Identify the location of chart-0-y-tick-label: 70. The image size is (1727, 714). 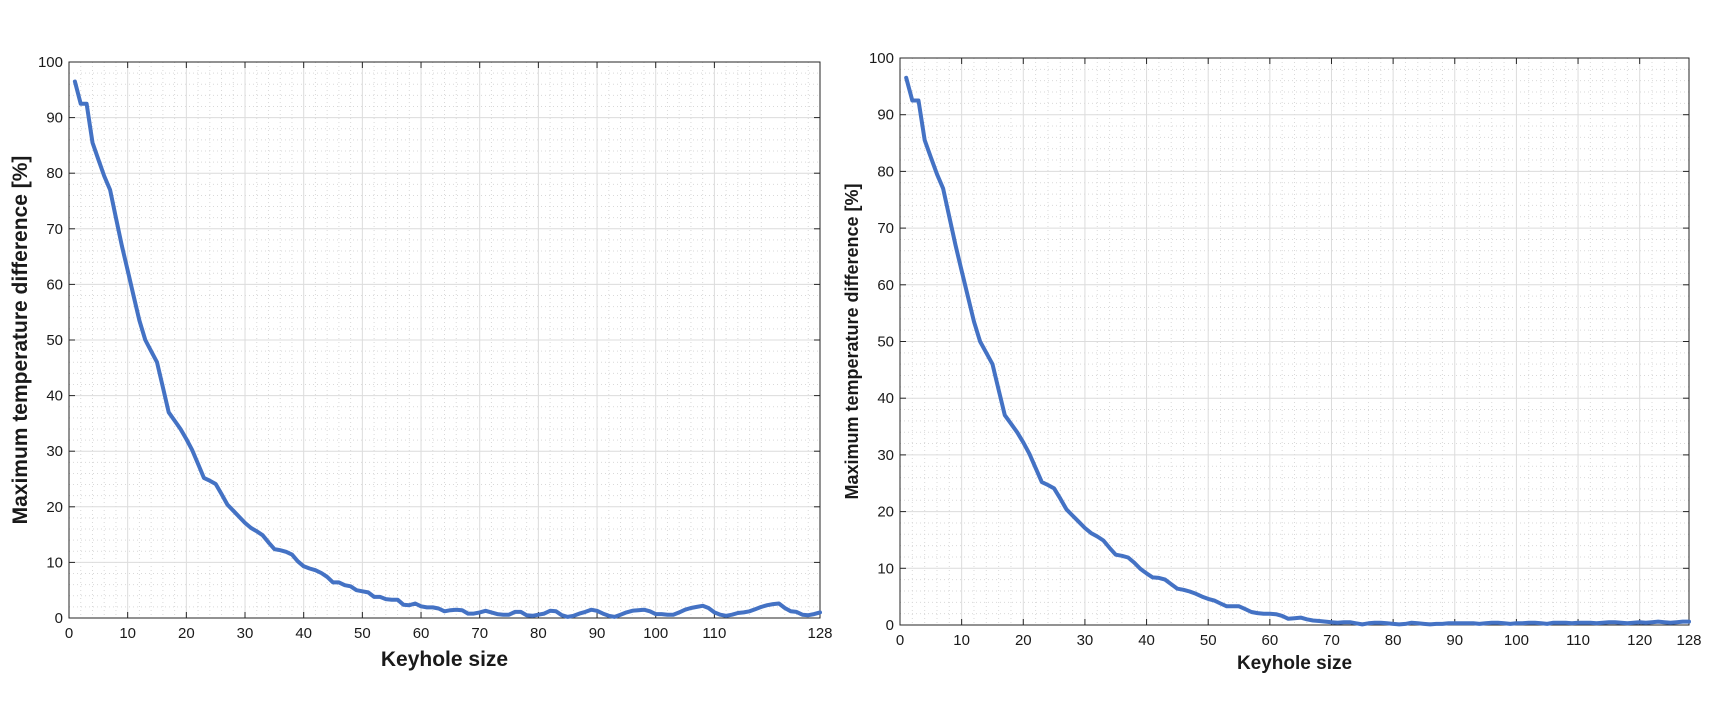
(54, 229).